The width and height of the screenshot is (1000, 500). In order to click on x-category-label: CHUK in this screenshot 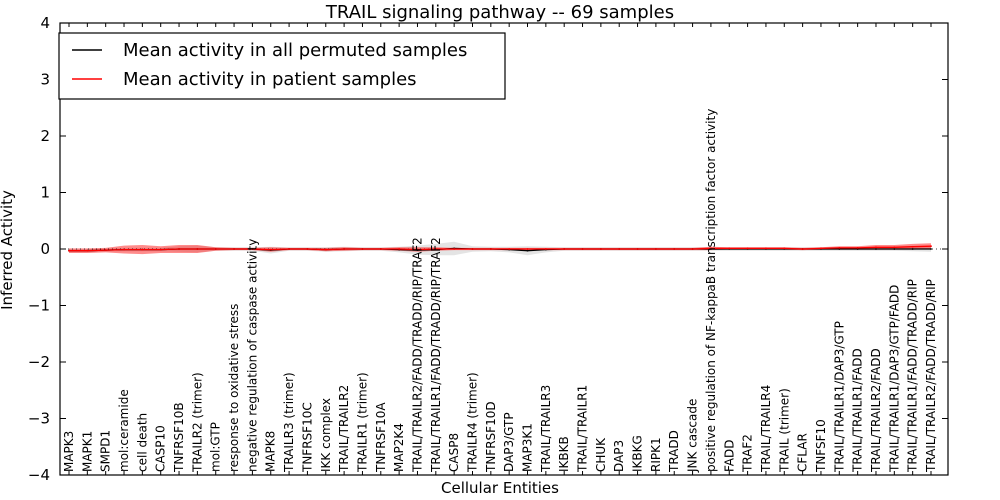, I will do `click(601, 454)`.